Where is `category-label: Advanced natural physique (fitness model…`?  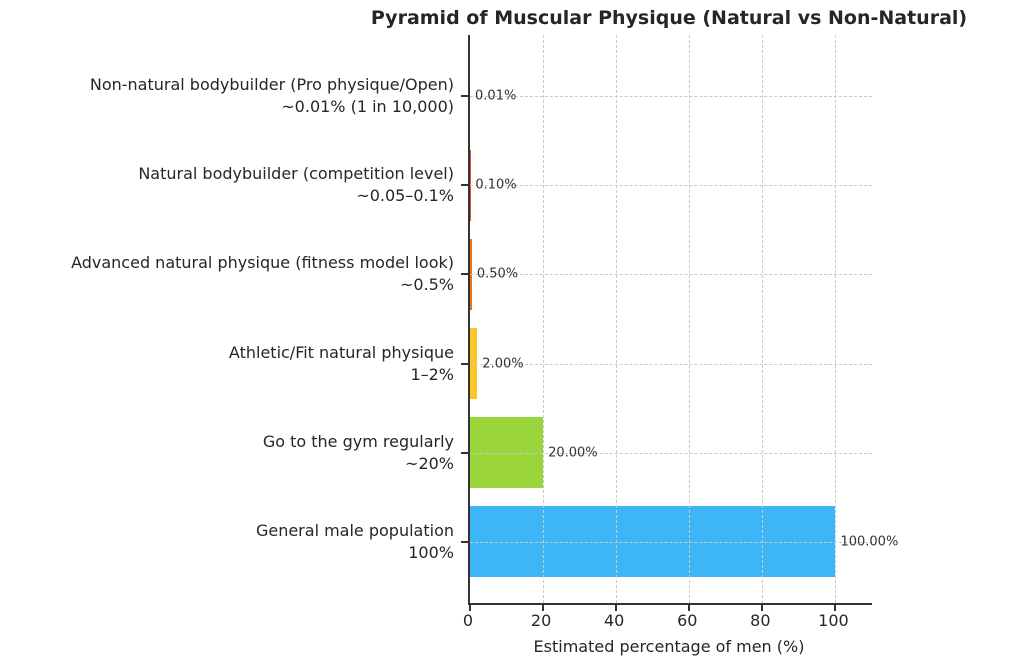
category-label: Advanced natural physique (fitness model… is located at coordinates (262, 274).